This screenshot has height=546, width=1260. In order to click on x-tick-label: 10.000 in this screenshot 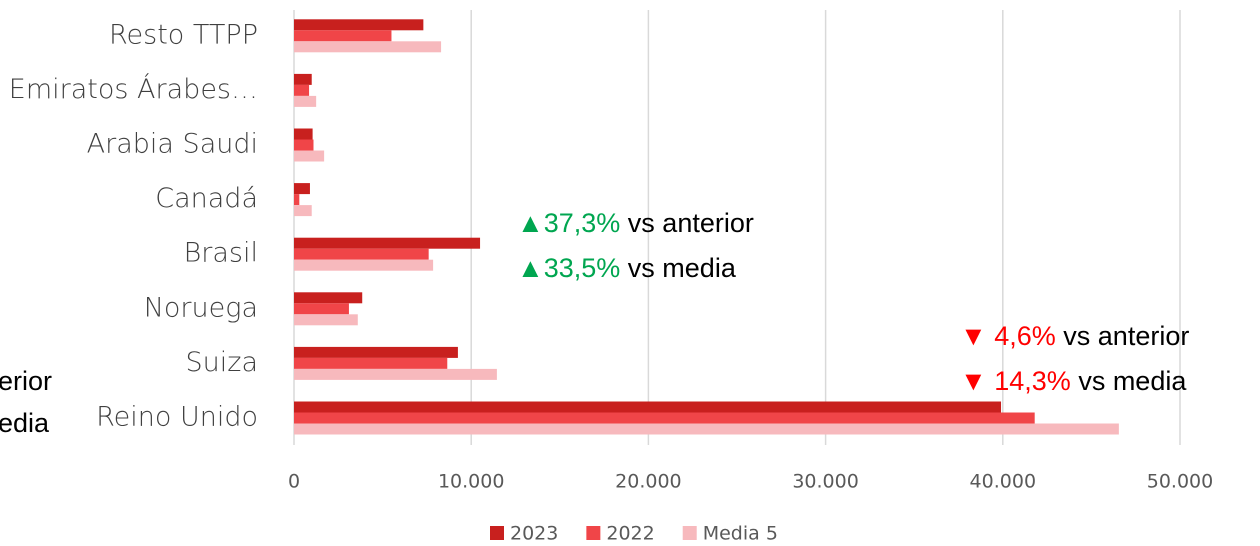, I will do `click(471, 482)`.